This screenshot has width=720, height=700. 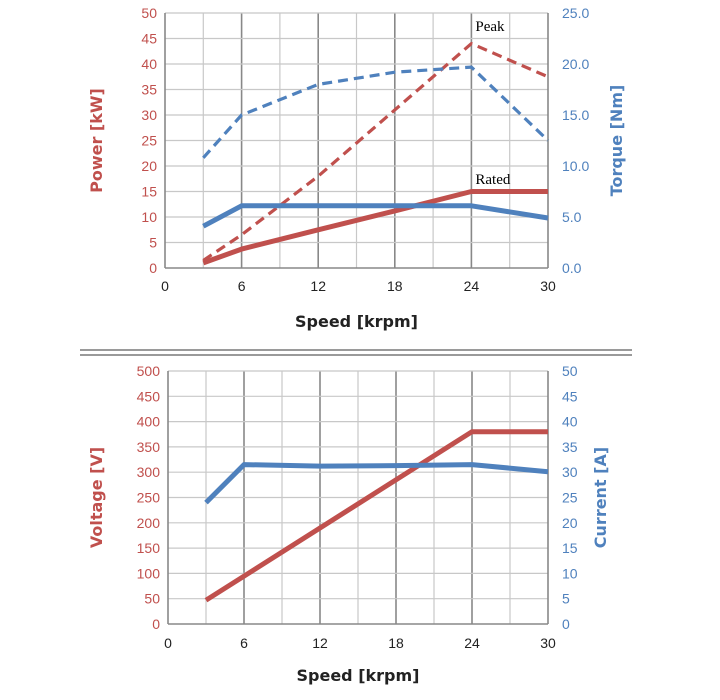 What do you see at coordinates (572, 268) in the screenshot?
I see `y-tick-label-right: 0.0` at bounding box center [572, 268].